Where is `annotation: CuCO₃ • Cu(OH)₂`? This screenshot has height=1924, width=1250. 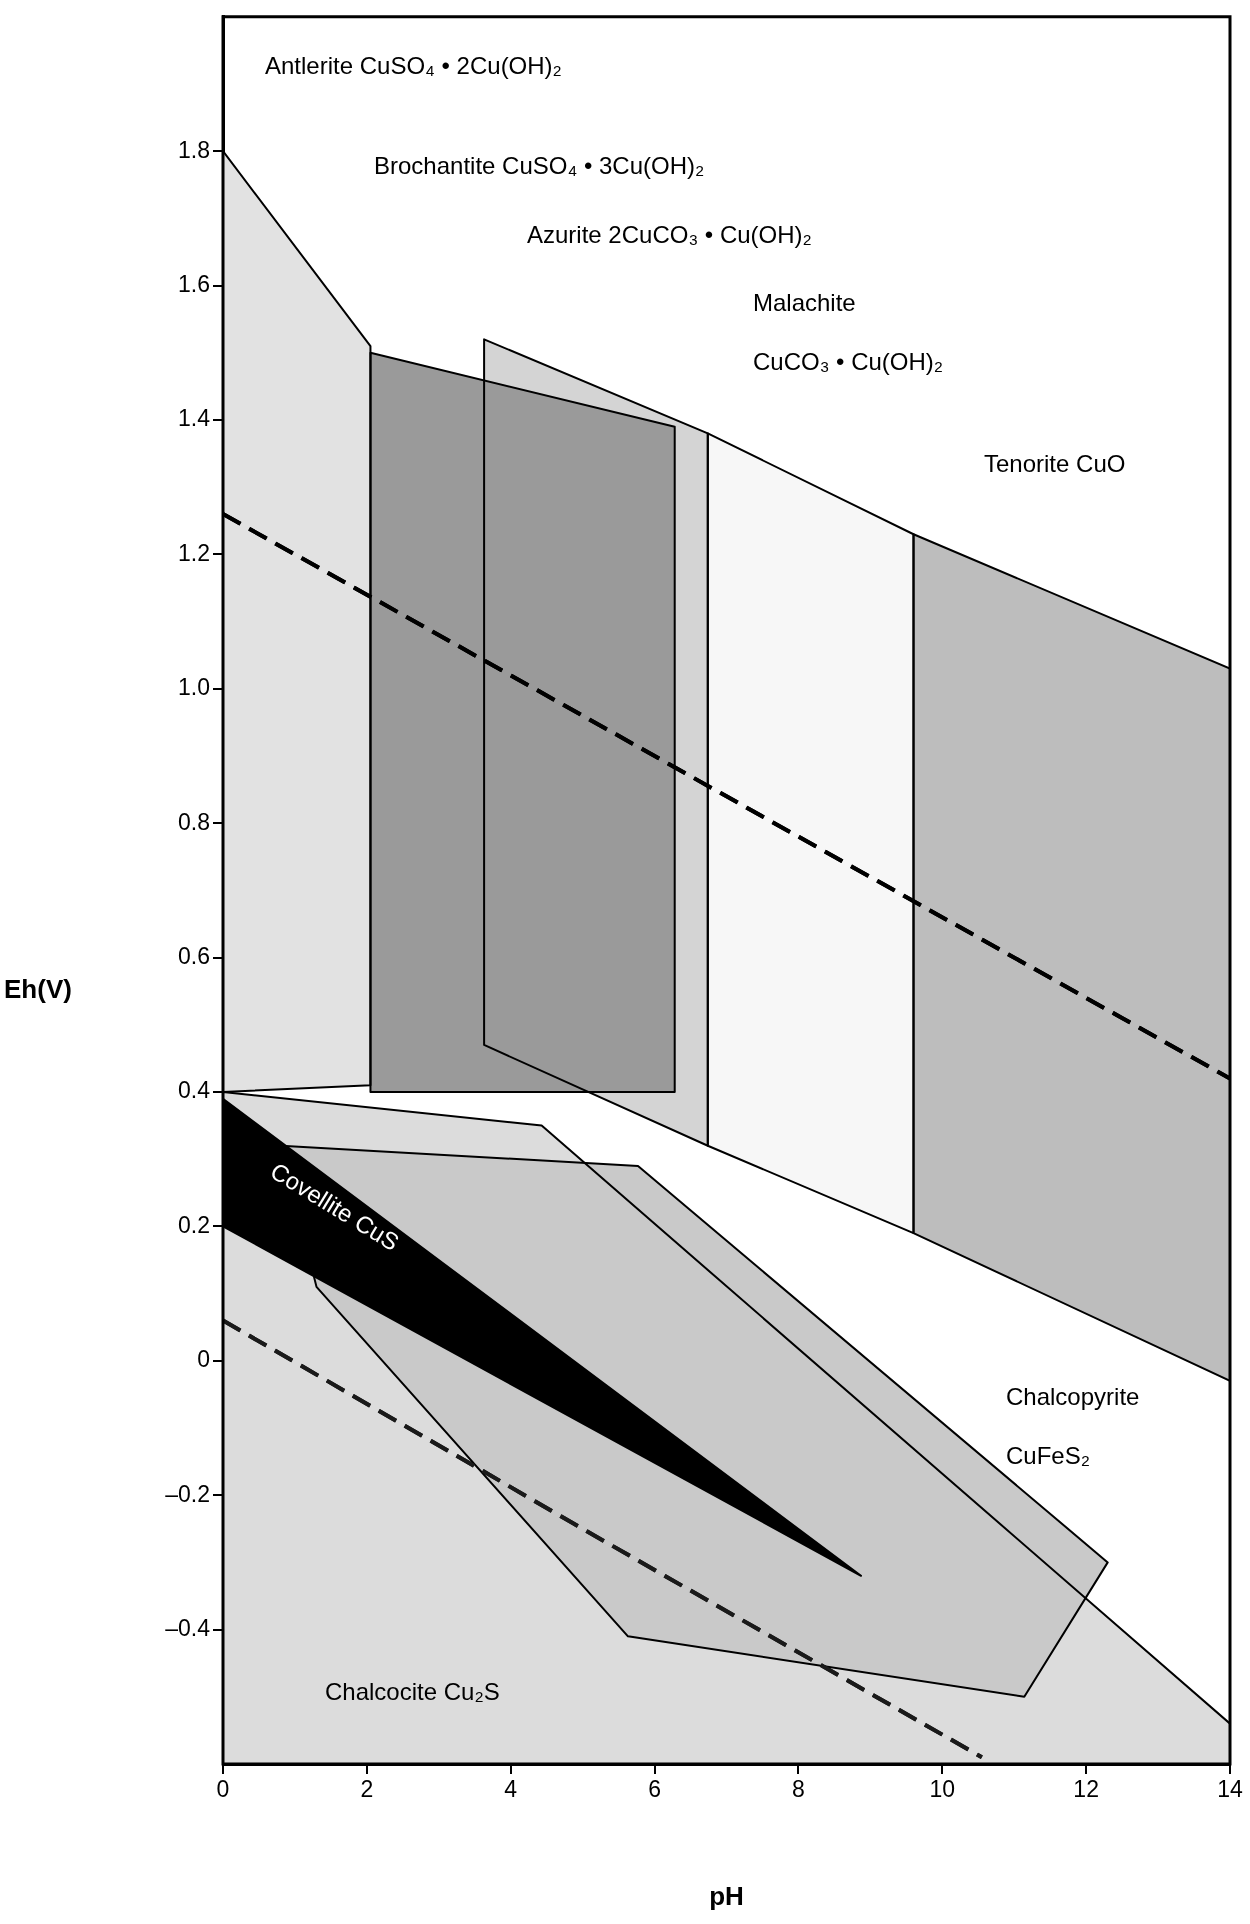
annotation: CuCO₃ • Cu(OH)₂ is located at coordinates (848, 361).